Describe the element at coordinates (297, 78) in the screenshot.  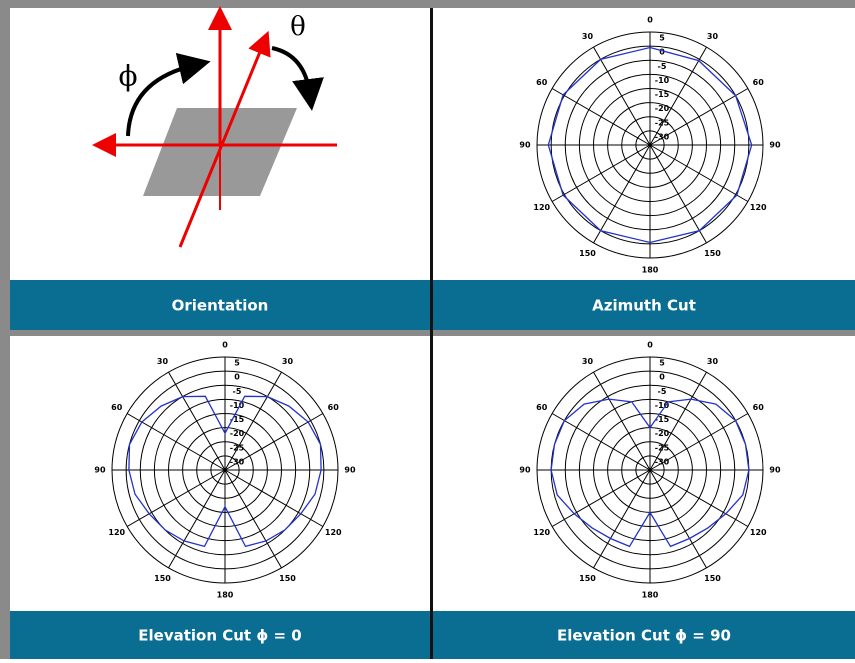
I see `theta-arrow` at that location.